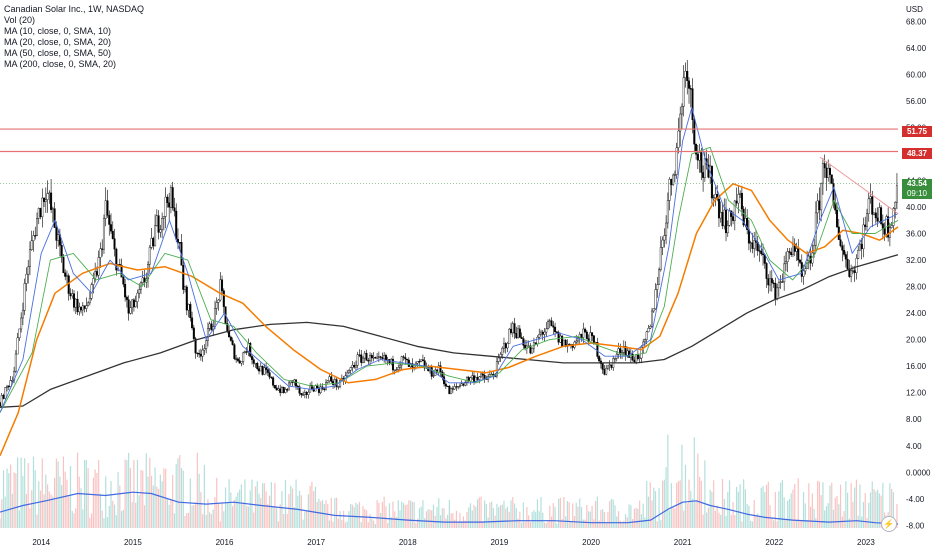 This screenshot has height=555, width=932. I want to click on trendline, so click(859, 185).